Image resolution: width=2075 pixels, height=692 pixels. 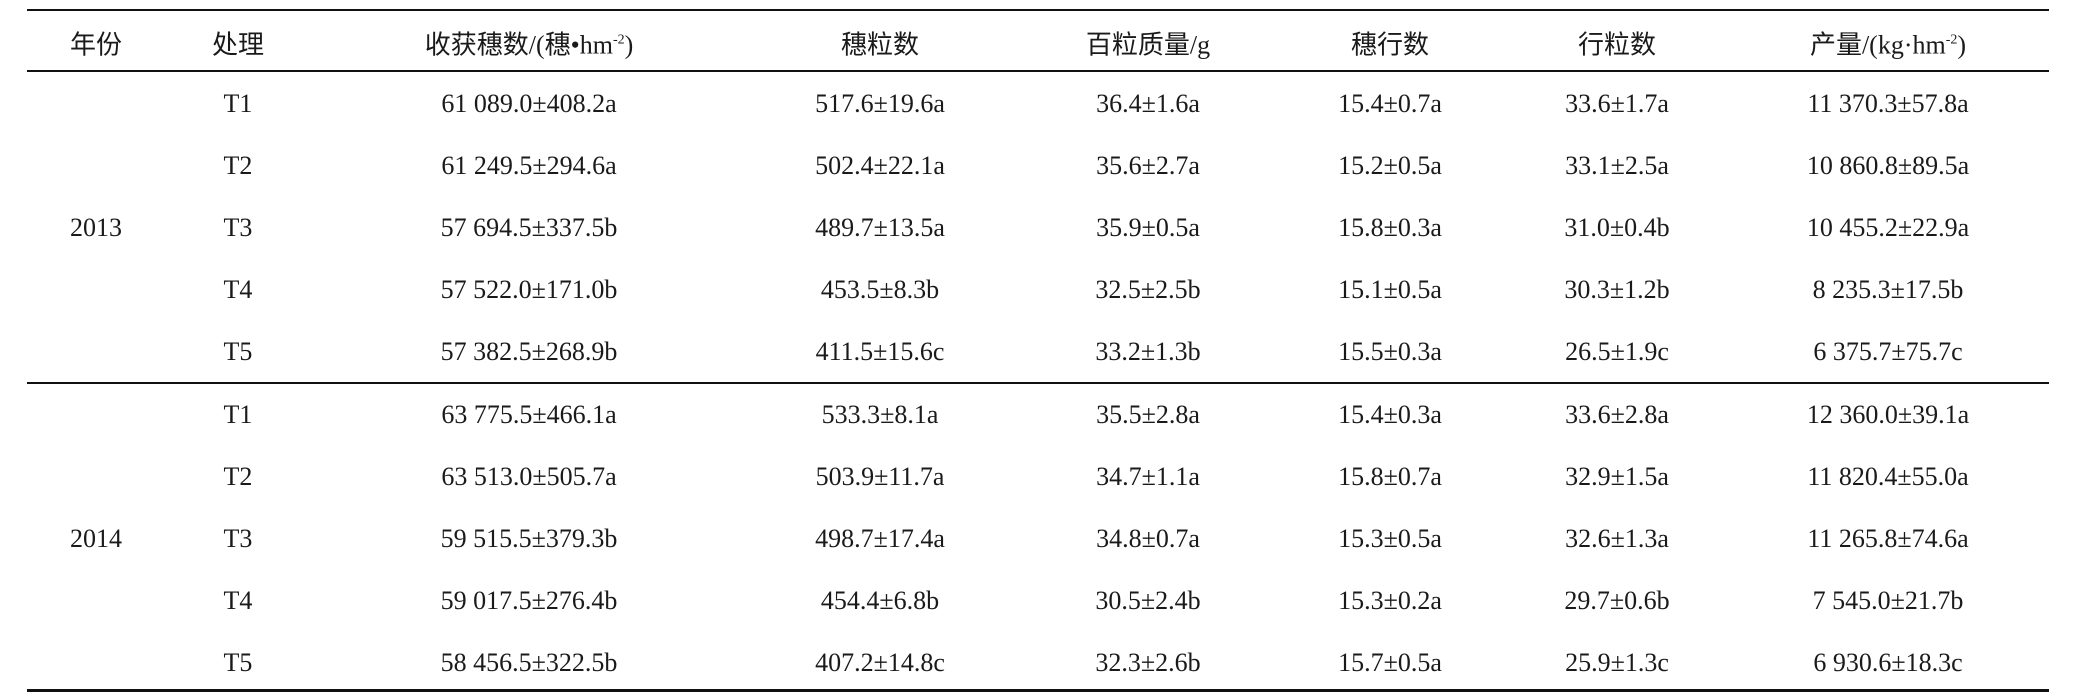 I want to click on data-cell: 32.9±1.5a, so click(x=1617, y=477).